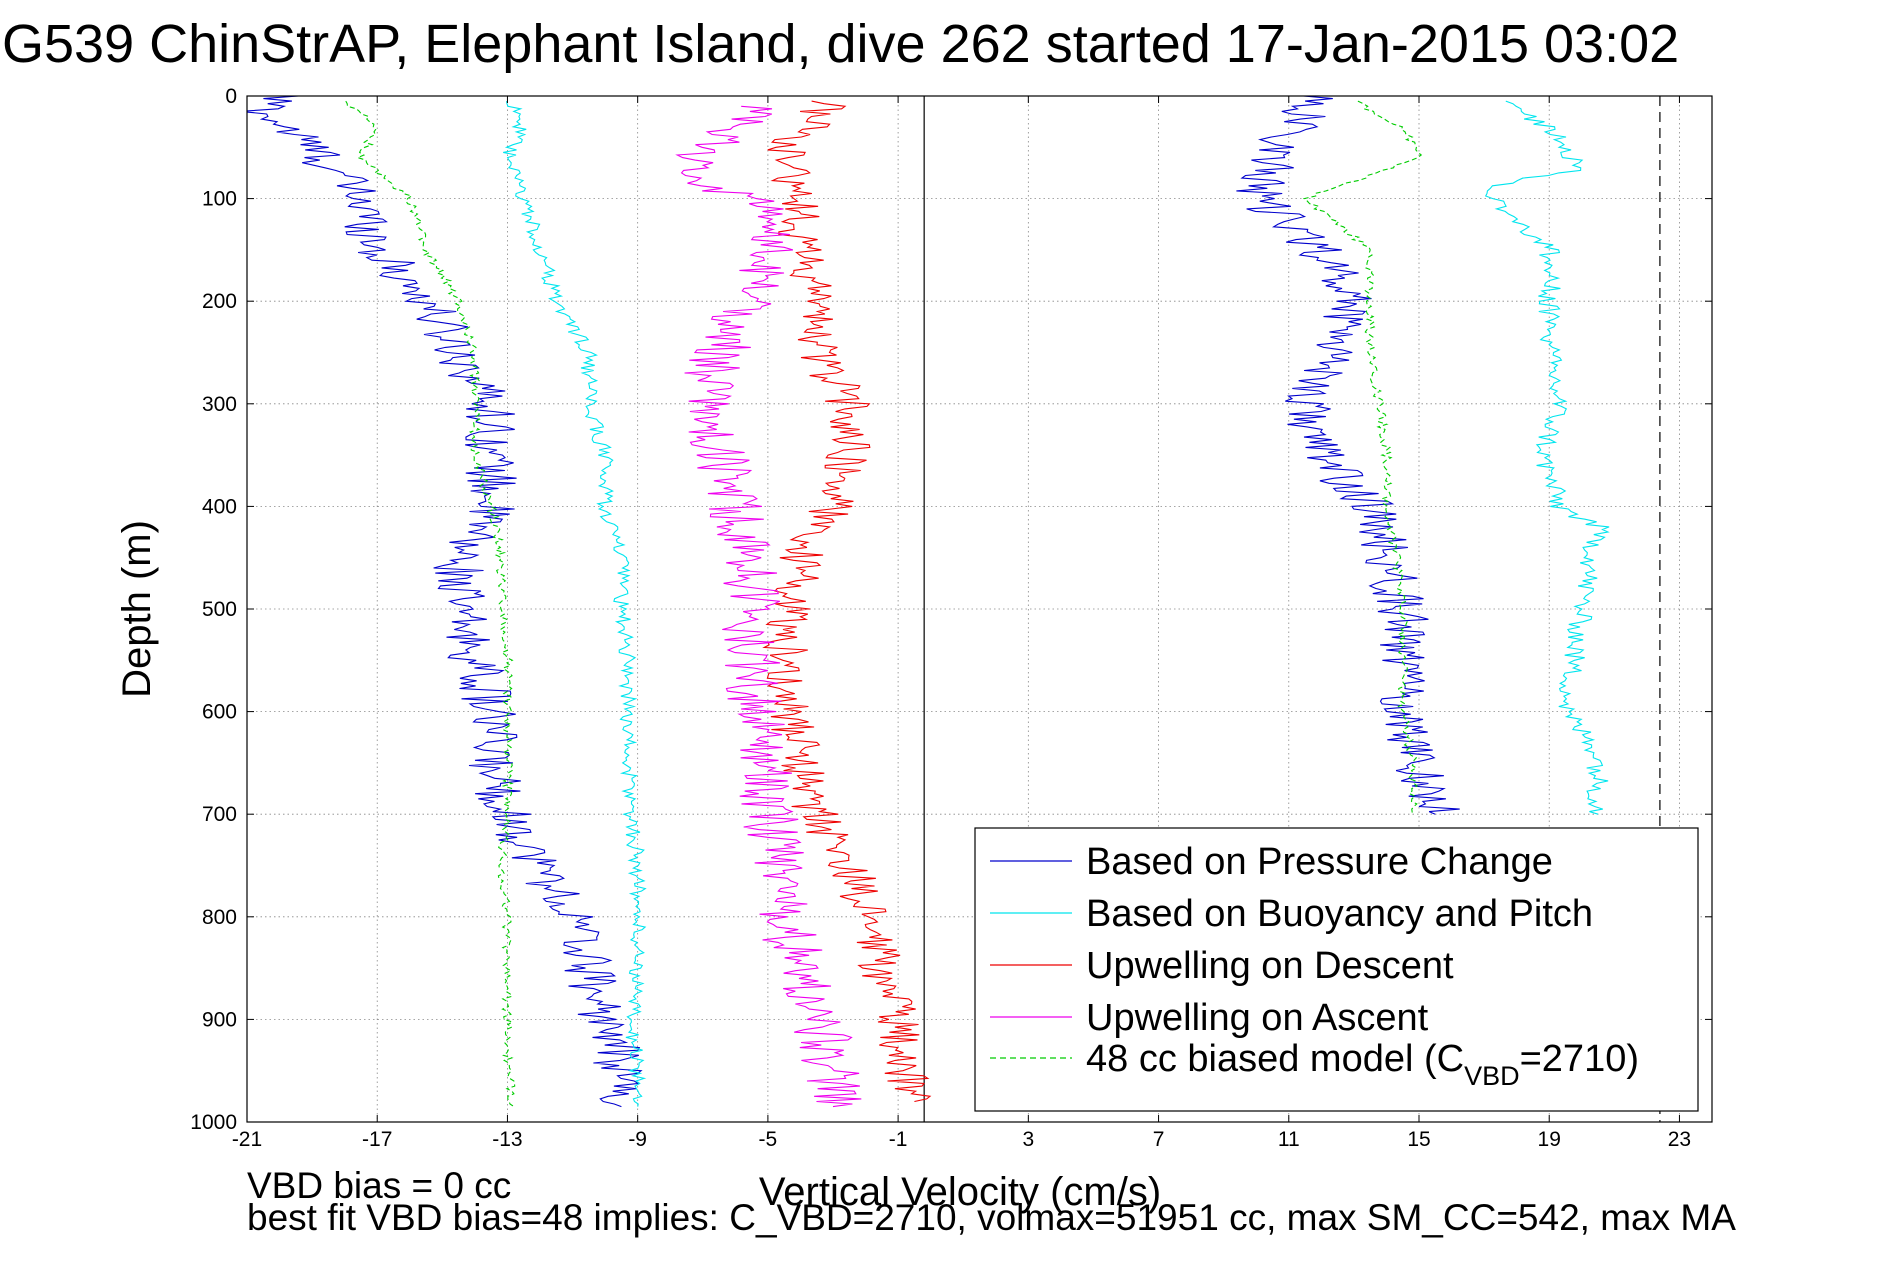 The width and height of the screenshot is (1891, 1262). What do you see at coordinates (1028, 1139) in the screenshot?
I see `x-tick-label: 3` at bounding box center [1028, 1139].